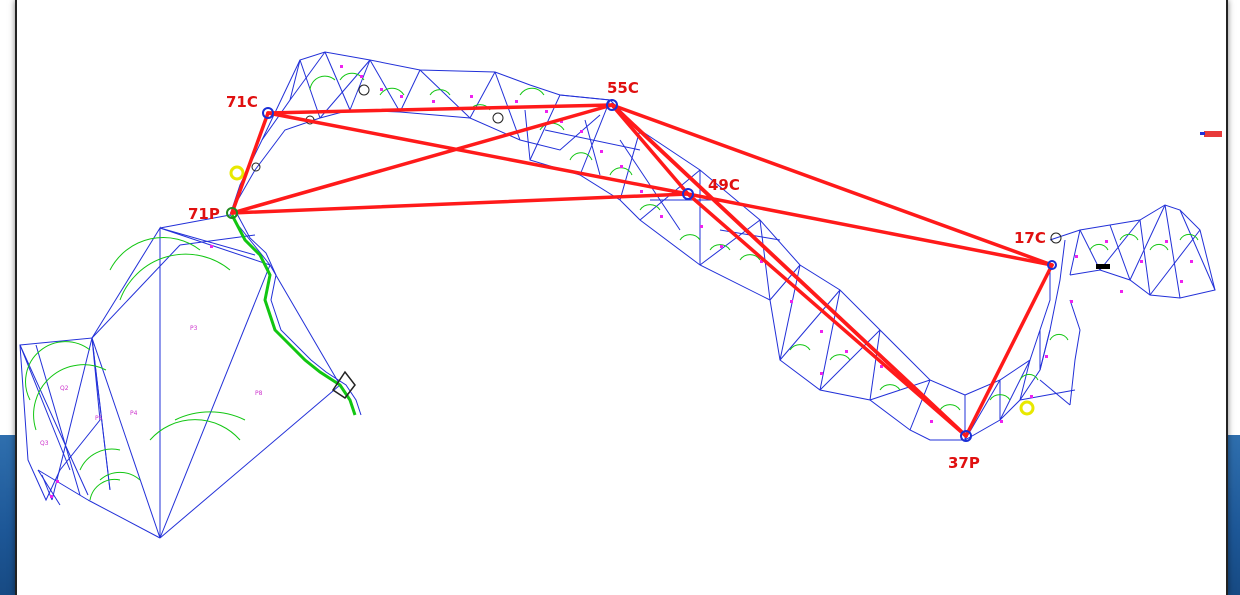  I want to click on black-dash, so click(1103, 266).